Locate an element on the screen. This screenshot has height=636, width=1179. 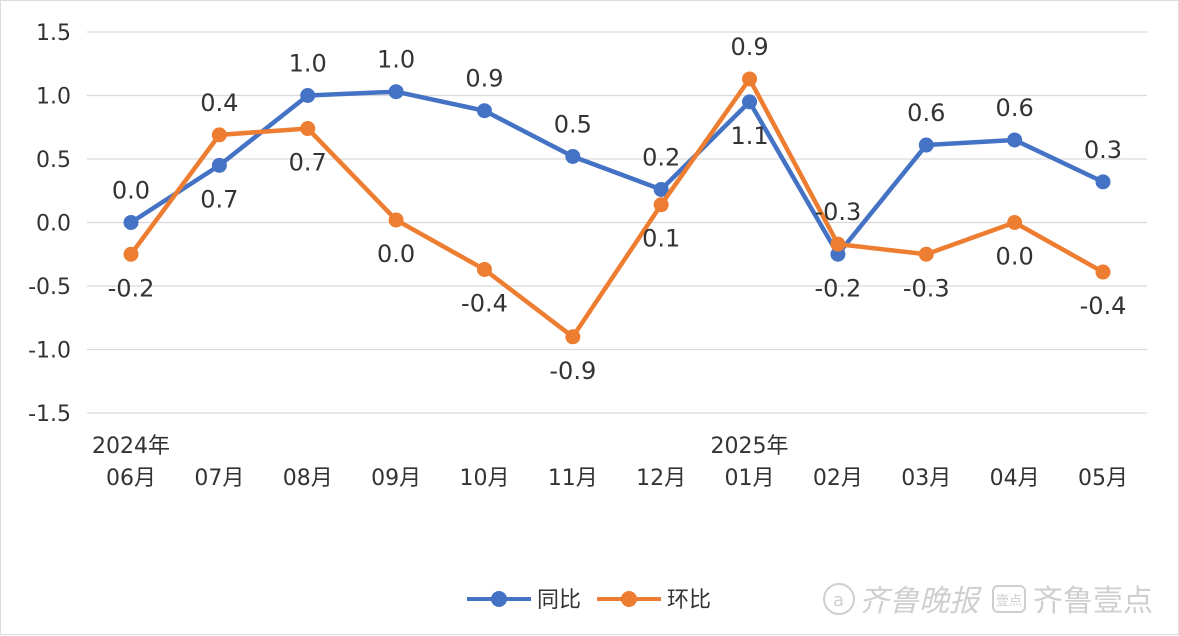
data-label-yoy: 1.1 is located at coordinates (749, 136).